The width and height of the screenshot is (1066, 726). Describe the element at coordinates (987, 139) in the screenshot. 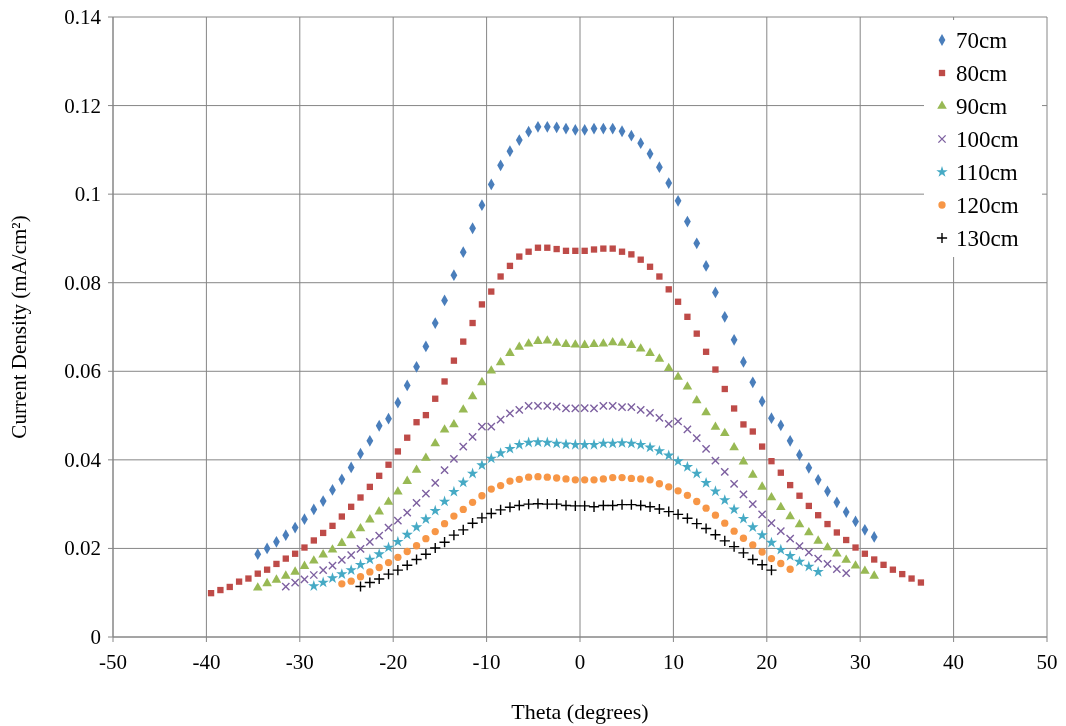

I see `legend-label: 100cm` at that location.